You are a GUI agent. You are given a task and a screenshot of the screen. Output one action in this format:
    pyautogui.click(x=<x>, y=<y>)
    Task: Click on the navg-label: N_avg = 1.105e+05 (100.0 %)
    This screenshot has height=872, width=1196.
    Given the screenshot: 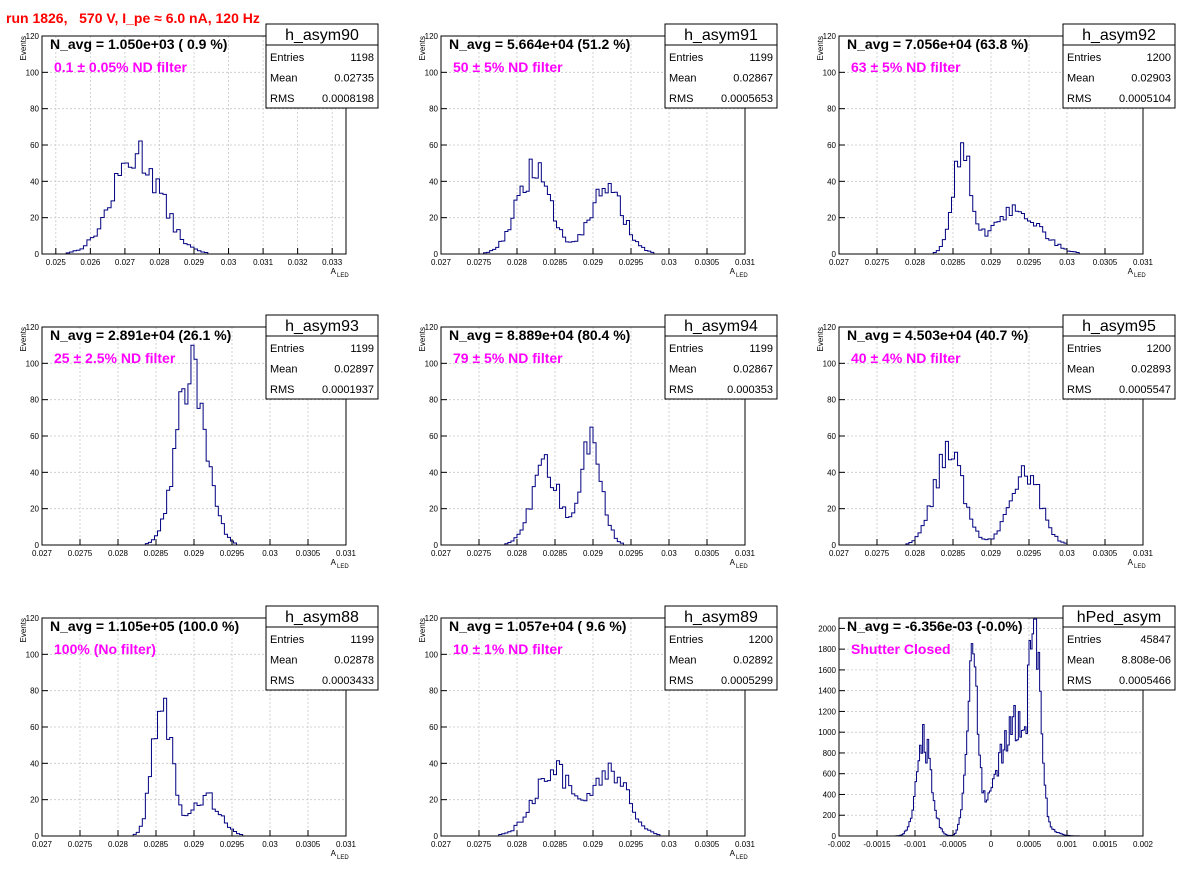 What is the action you would take?
    pyautogui.click(x=144, y=626)
    